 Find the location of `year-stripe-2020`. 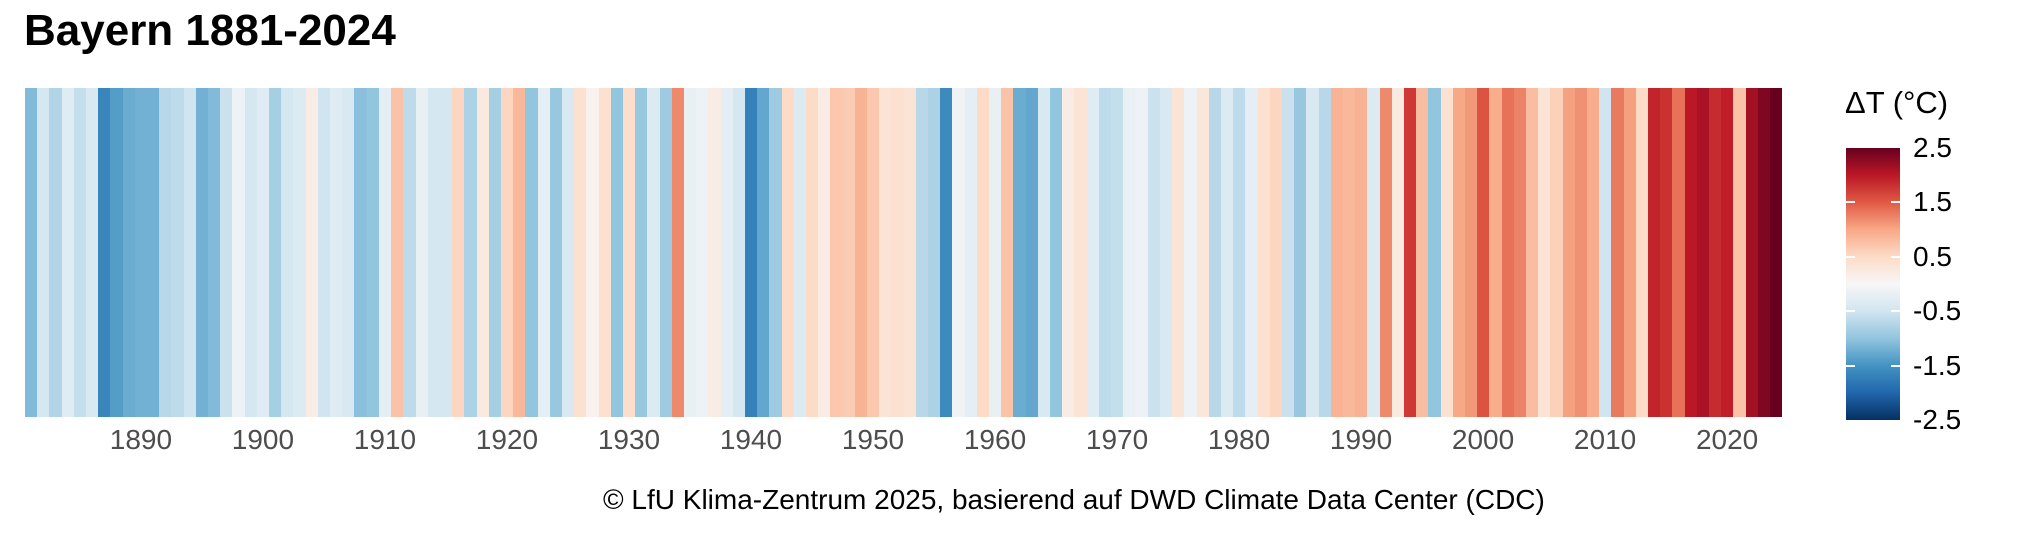

year-stripe-2020 is located at coordinates (1727, 252).